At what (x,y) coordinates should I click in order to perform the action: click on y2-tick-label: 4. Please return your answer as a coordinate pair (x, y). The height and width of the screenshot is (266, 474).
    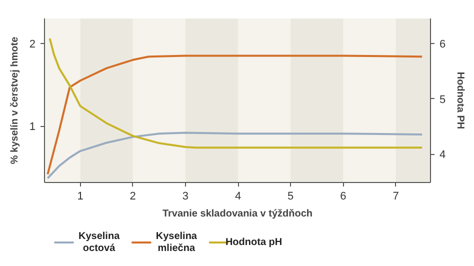
    Looking at the image, I should click on (443, 155).